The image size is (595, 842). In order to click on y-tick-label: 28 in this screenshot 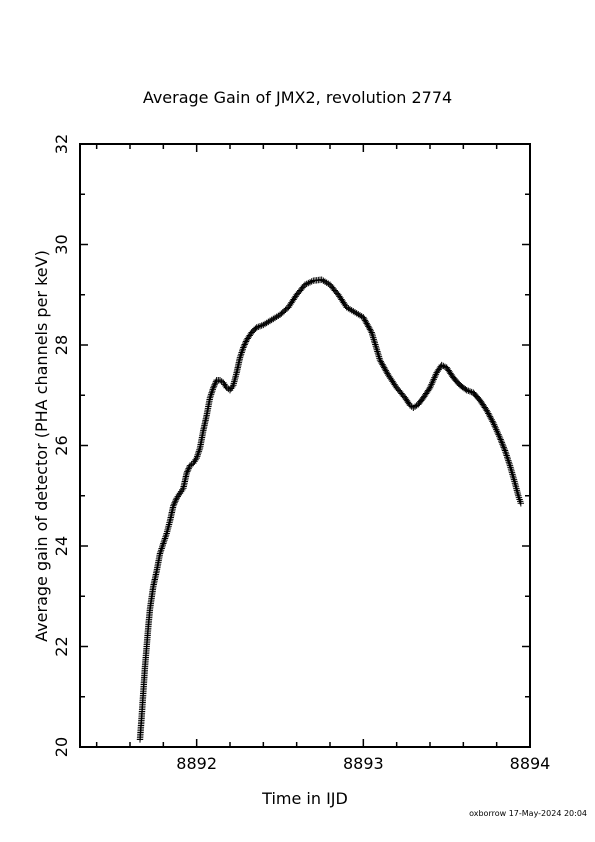, I will do `click(61, 345)`.